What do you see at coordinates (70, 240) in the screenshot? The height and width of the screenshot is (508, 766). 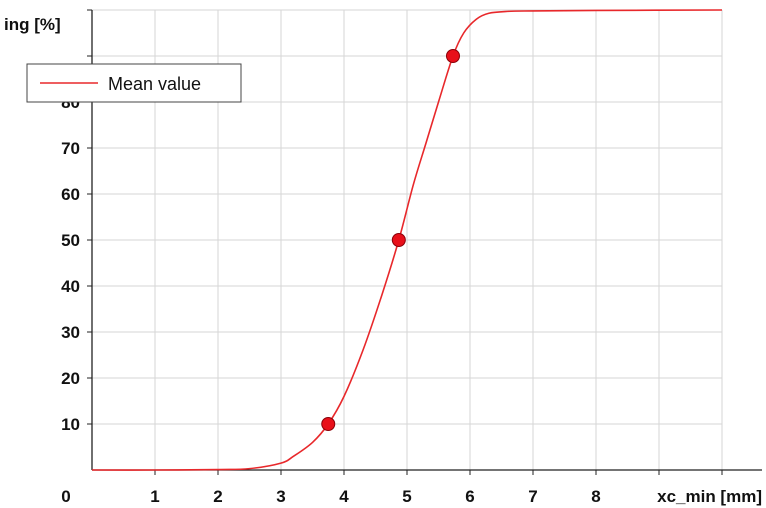 I see `y-tick-label-50: 50` at bounding box center [70, 240].